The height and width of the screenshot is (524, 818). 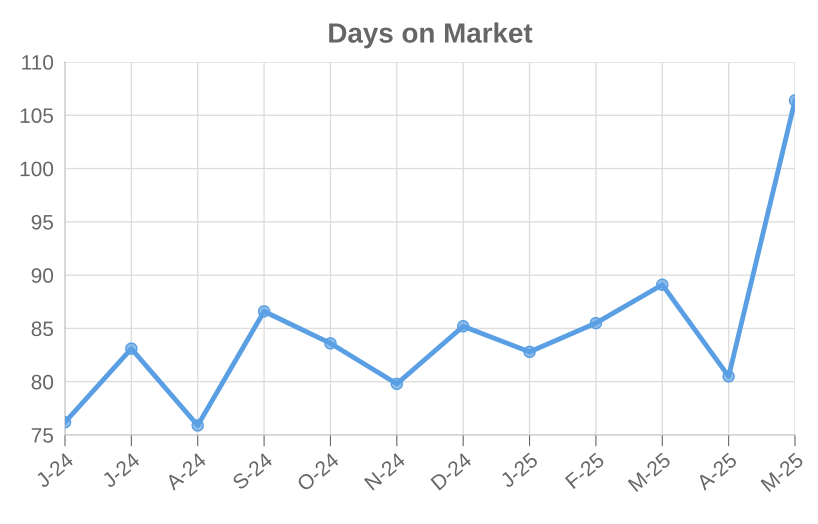 I want to click on y-tick-label: 95, so click(x=43, y=222).